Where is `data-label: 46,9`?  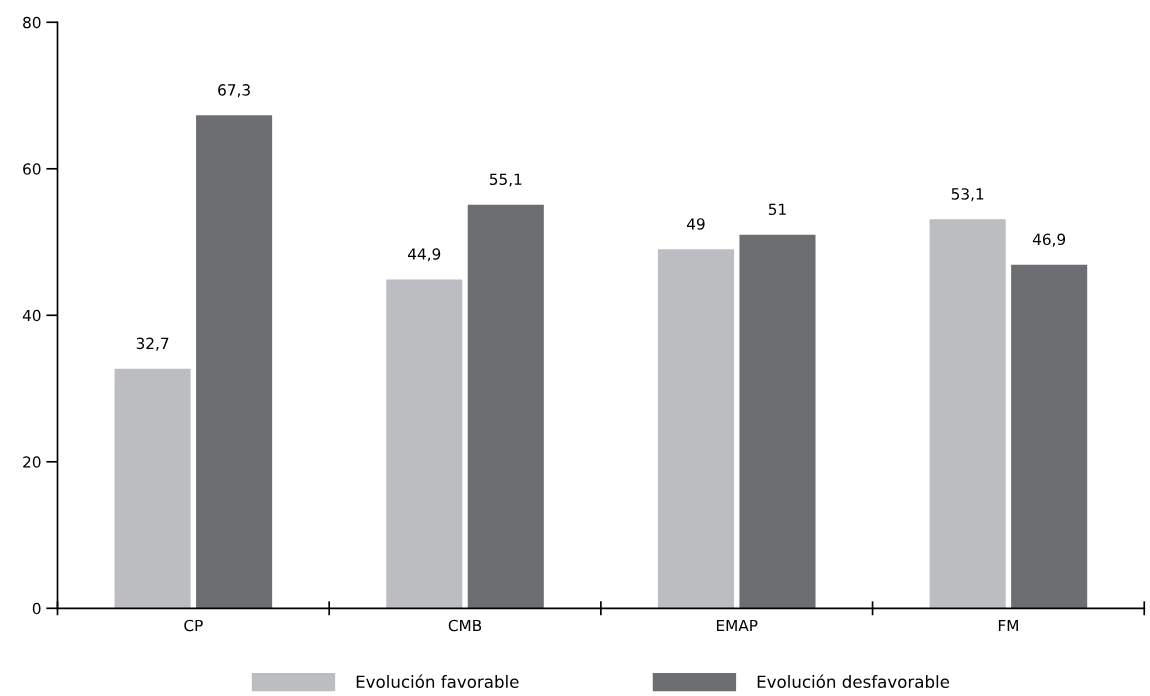 data-label: 46,9 is located at coordinates (1049, 240).